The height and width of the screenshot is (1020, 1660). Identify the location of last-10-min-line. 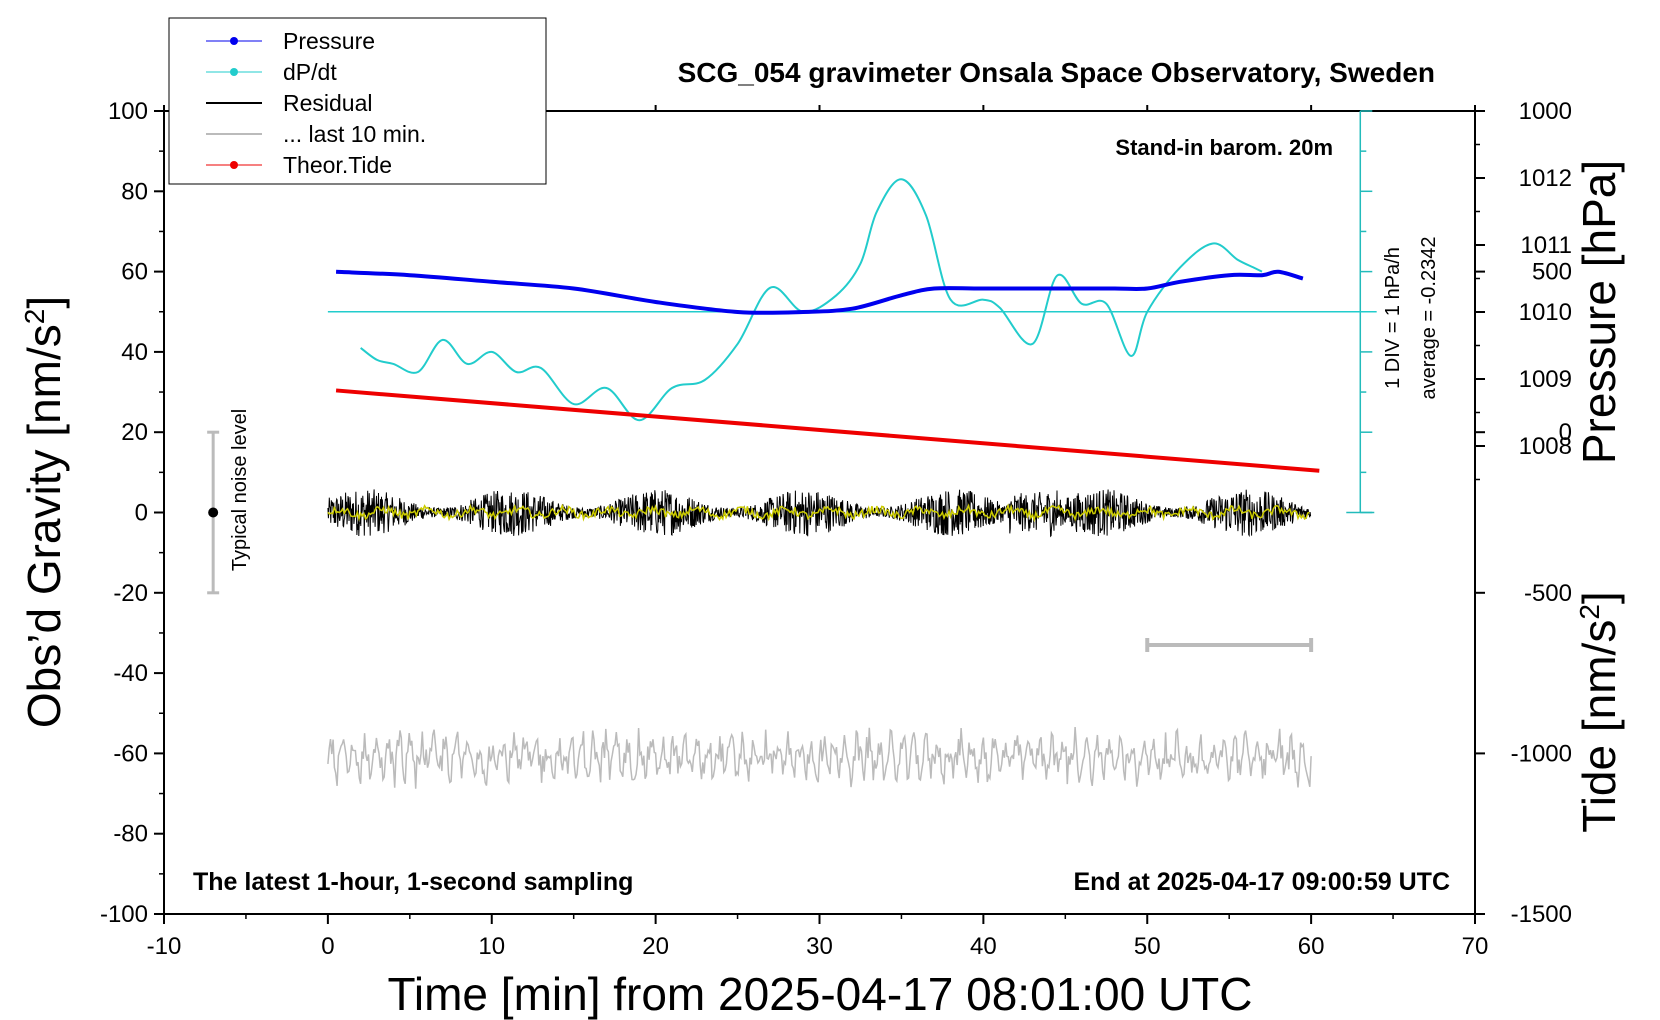
(819, 758).